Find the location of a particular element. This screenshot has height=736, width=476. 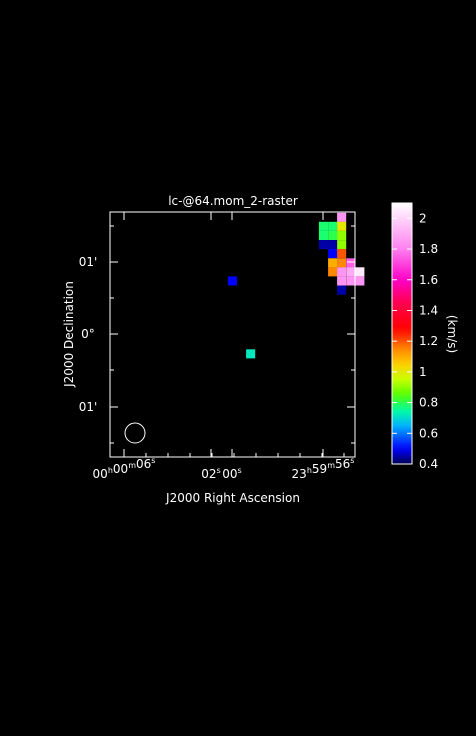

colorbar-frame is located at coordinates (402, 333).